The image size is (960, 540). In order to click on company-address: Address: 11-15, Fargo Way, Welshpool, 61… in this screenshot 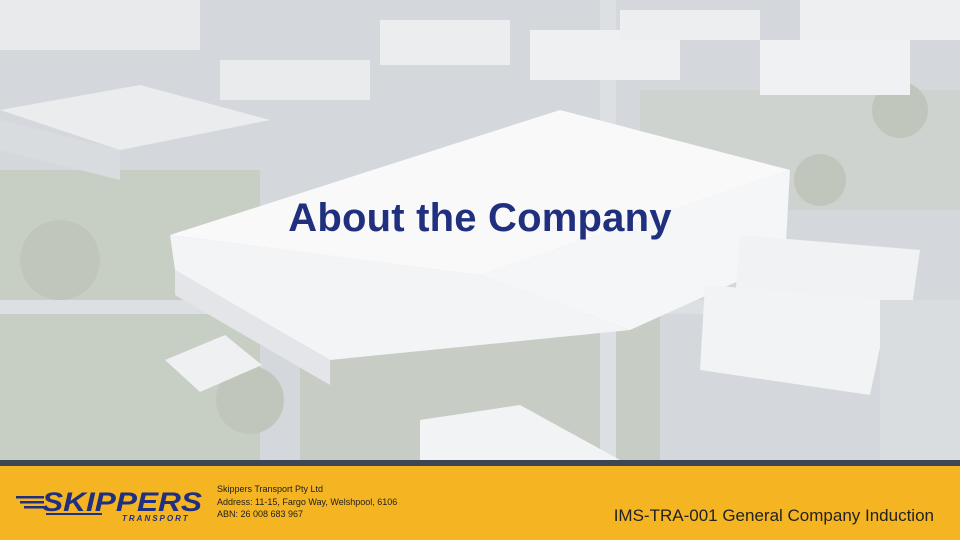, I will do `click(307, 501)`.